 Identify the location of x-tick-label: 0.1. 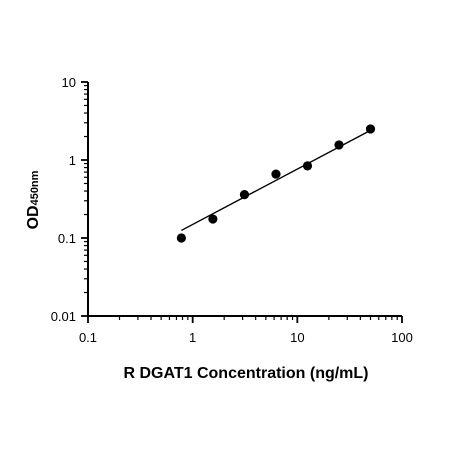
(88, 337).